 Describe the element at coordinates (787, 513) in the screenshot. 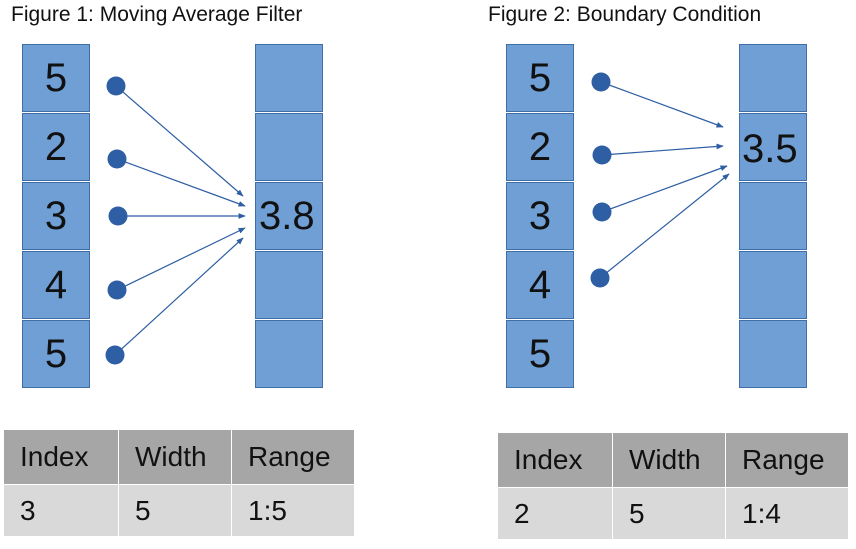

I see `table-cell: 1:4` at that location.